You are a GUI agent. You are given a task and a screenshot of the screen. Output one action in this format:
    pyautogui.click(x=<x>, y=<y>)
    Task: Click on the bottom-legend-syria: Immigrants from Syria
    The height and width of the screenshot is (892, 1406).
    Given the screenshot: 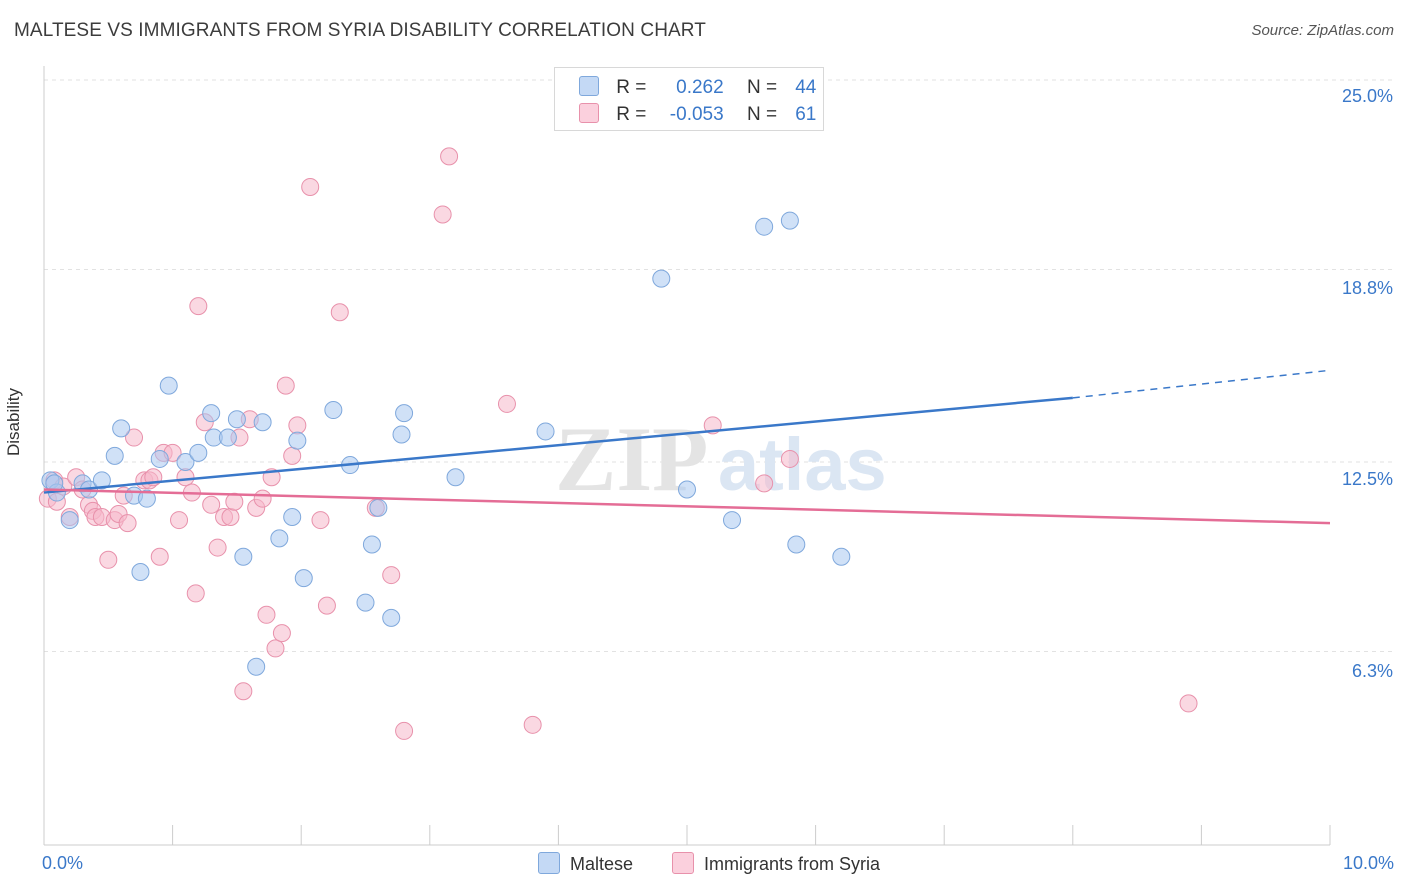 What is the action you would take?
    pyautogui.click(x=776, y=863)
    